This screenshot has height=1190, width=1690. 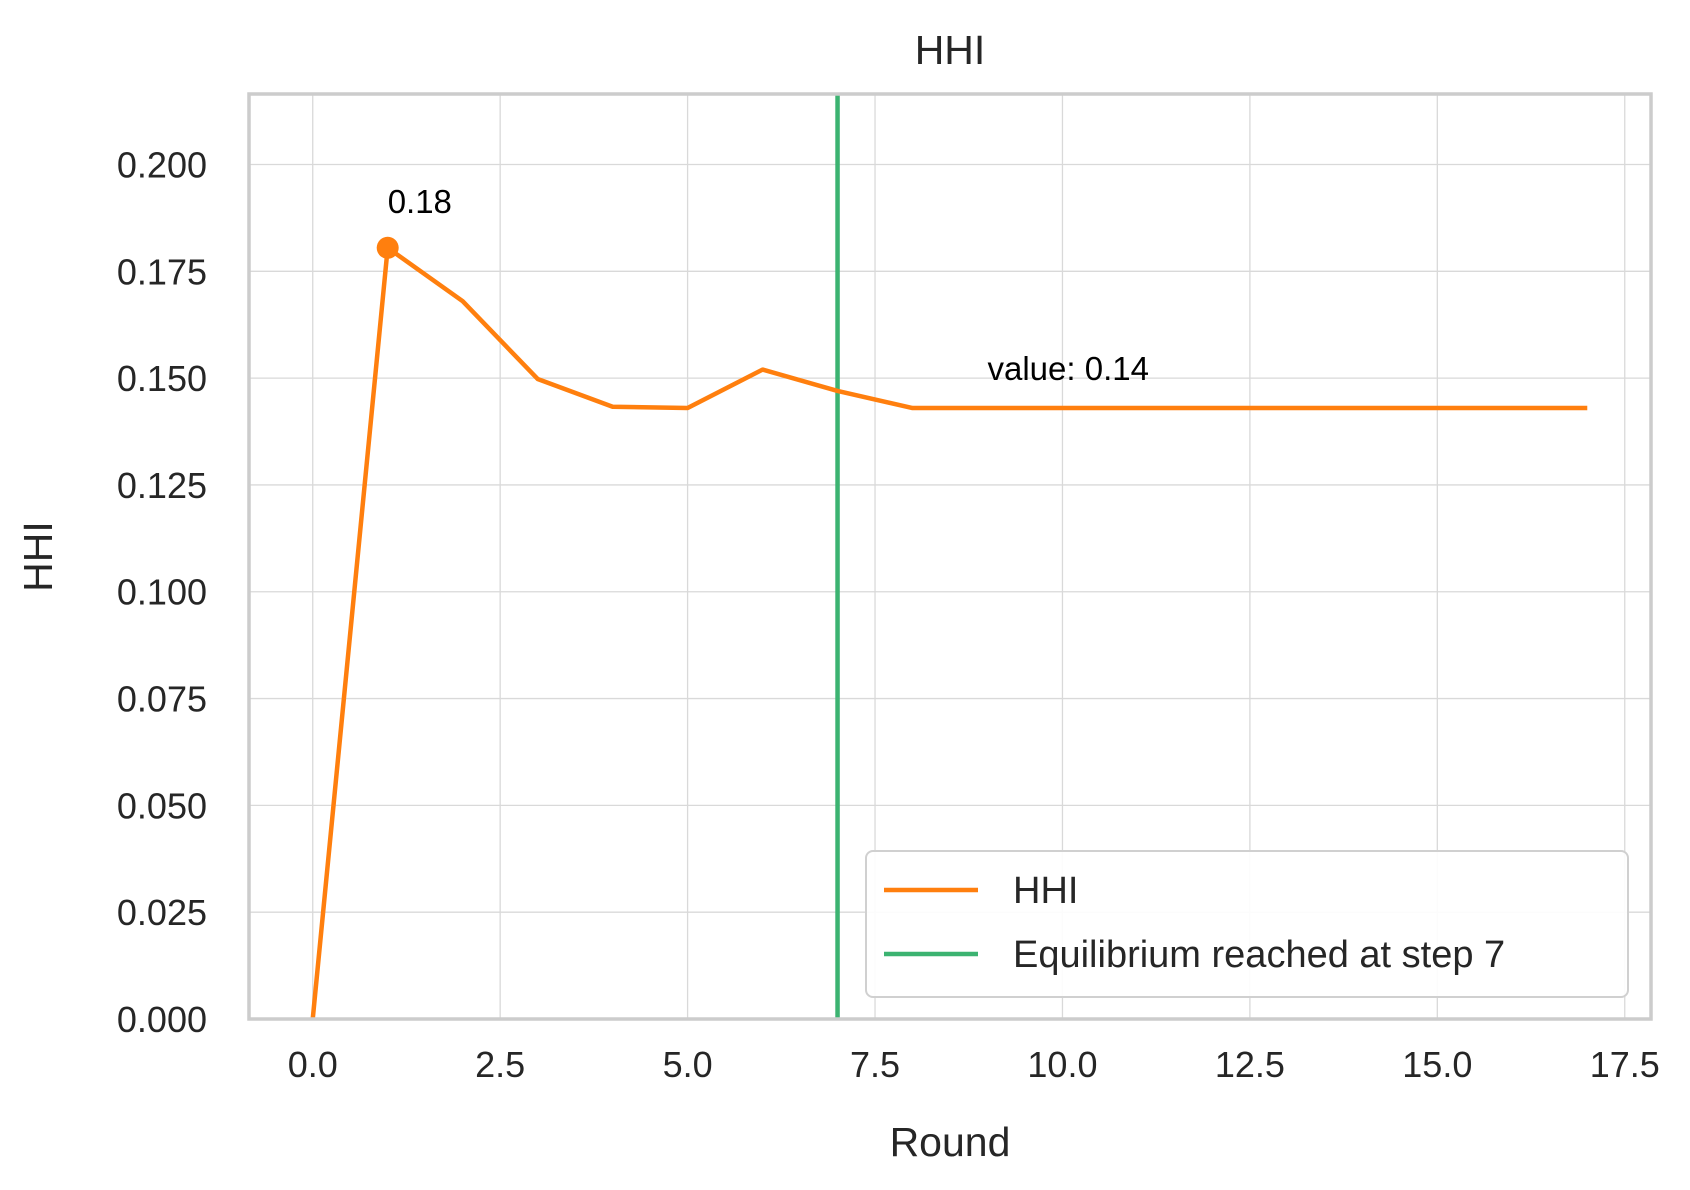 What do you see at coordinates (1045, 891) in the screenshot?
I see `legend-label-hhi: HHI` at bounding box center [1045, 891].